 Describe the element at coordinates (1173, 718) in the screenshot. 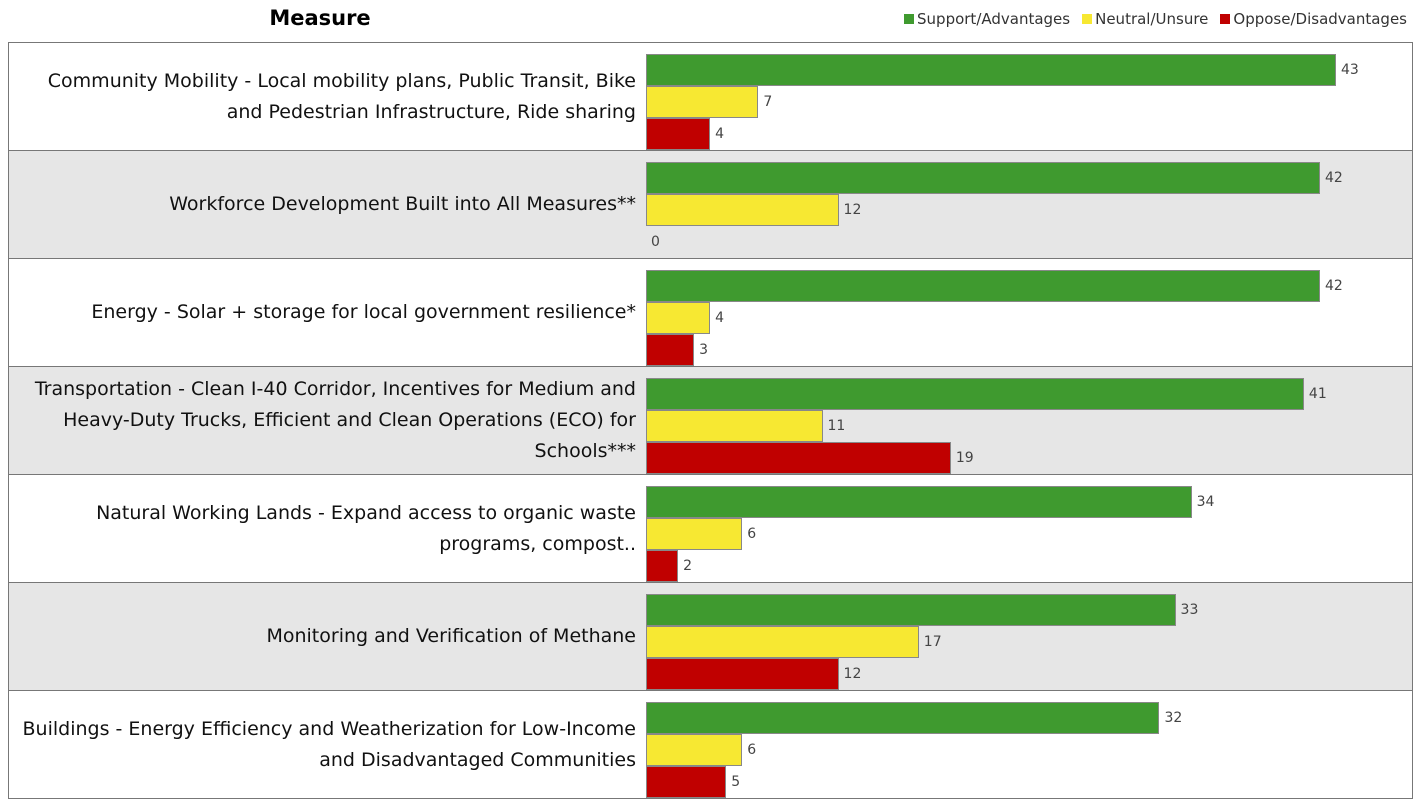

I see `value-label: 32` at that location.